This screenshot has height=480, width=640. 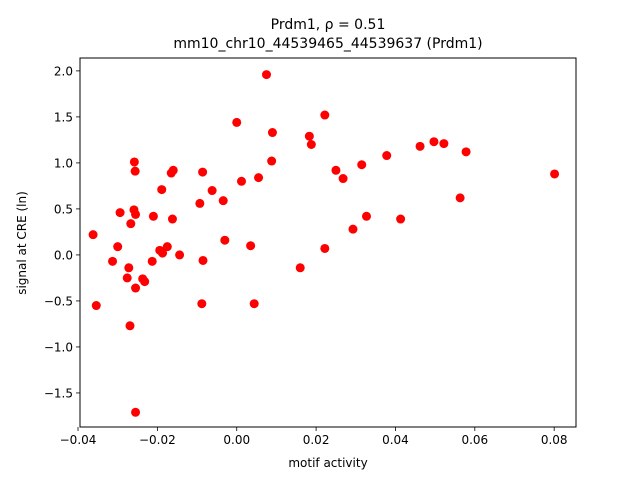 I want to click on x-tick-label: −0.02, so click(x=157, y=440).